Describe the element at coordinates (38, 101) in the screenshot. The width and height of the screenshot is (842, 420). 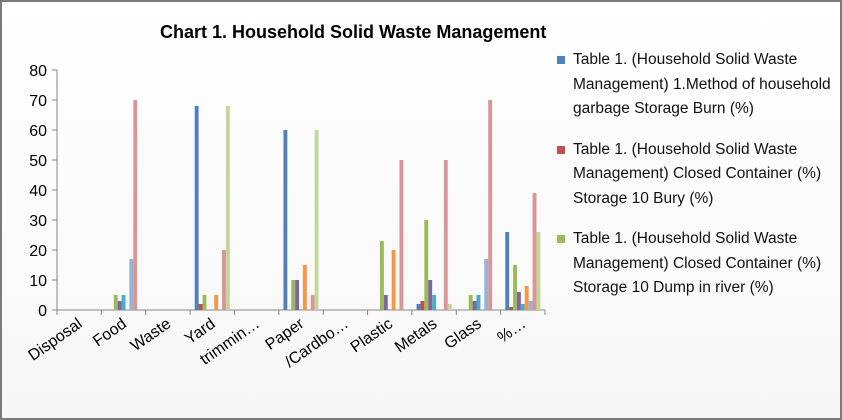
I see `y-tick-label: 70` at that location.